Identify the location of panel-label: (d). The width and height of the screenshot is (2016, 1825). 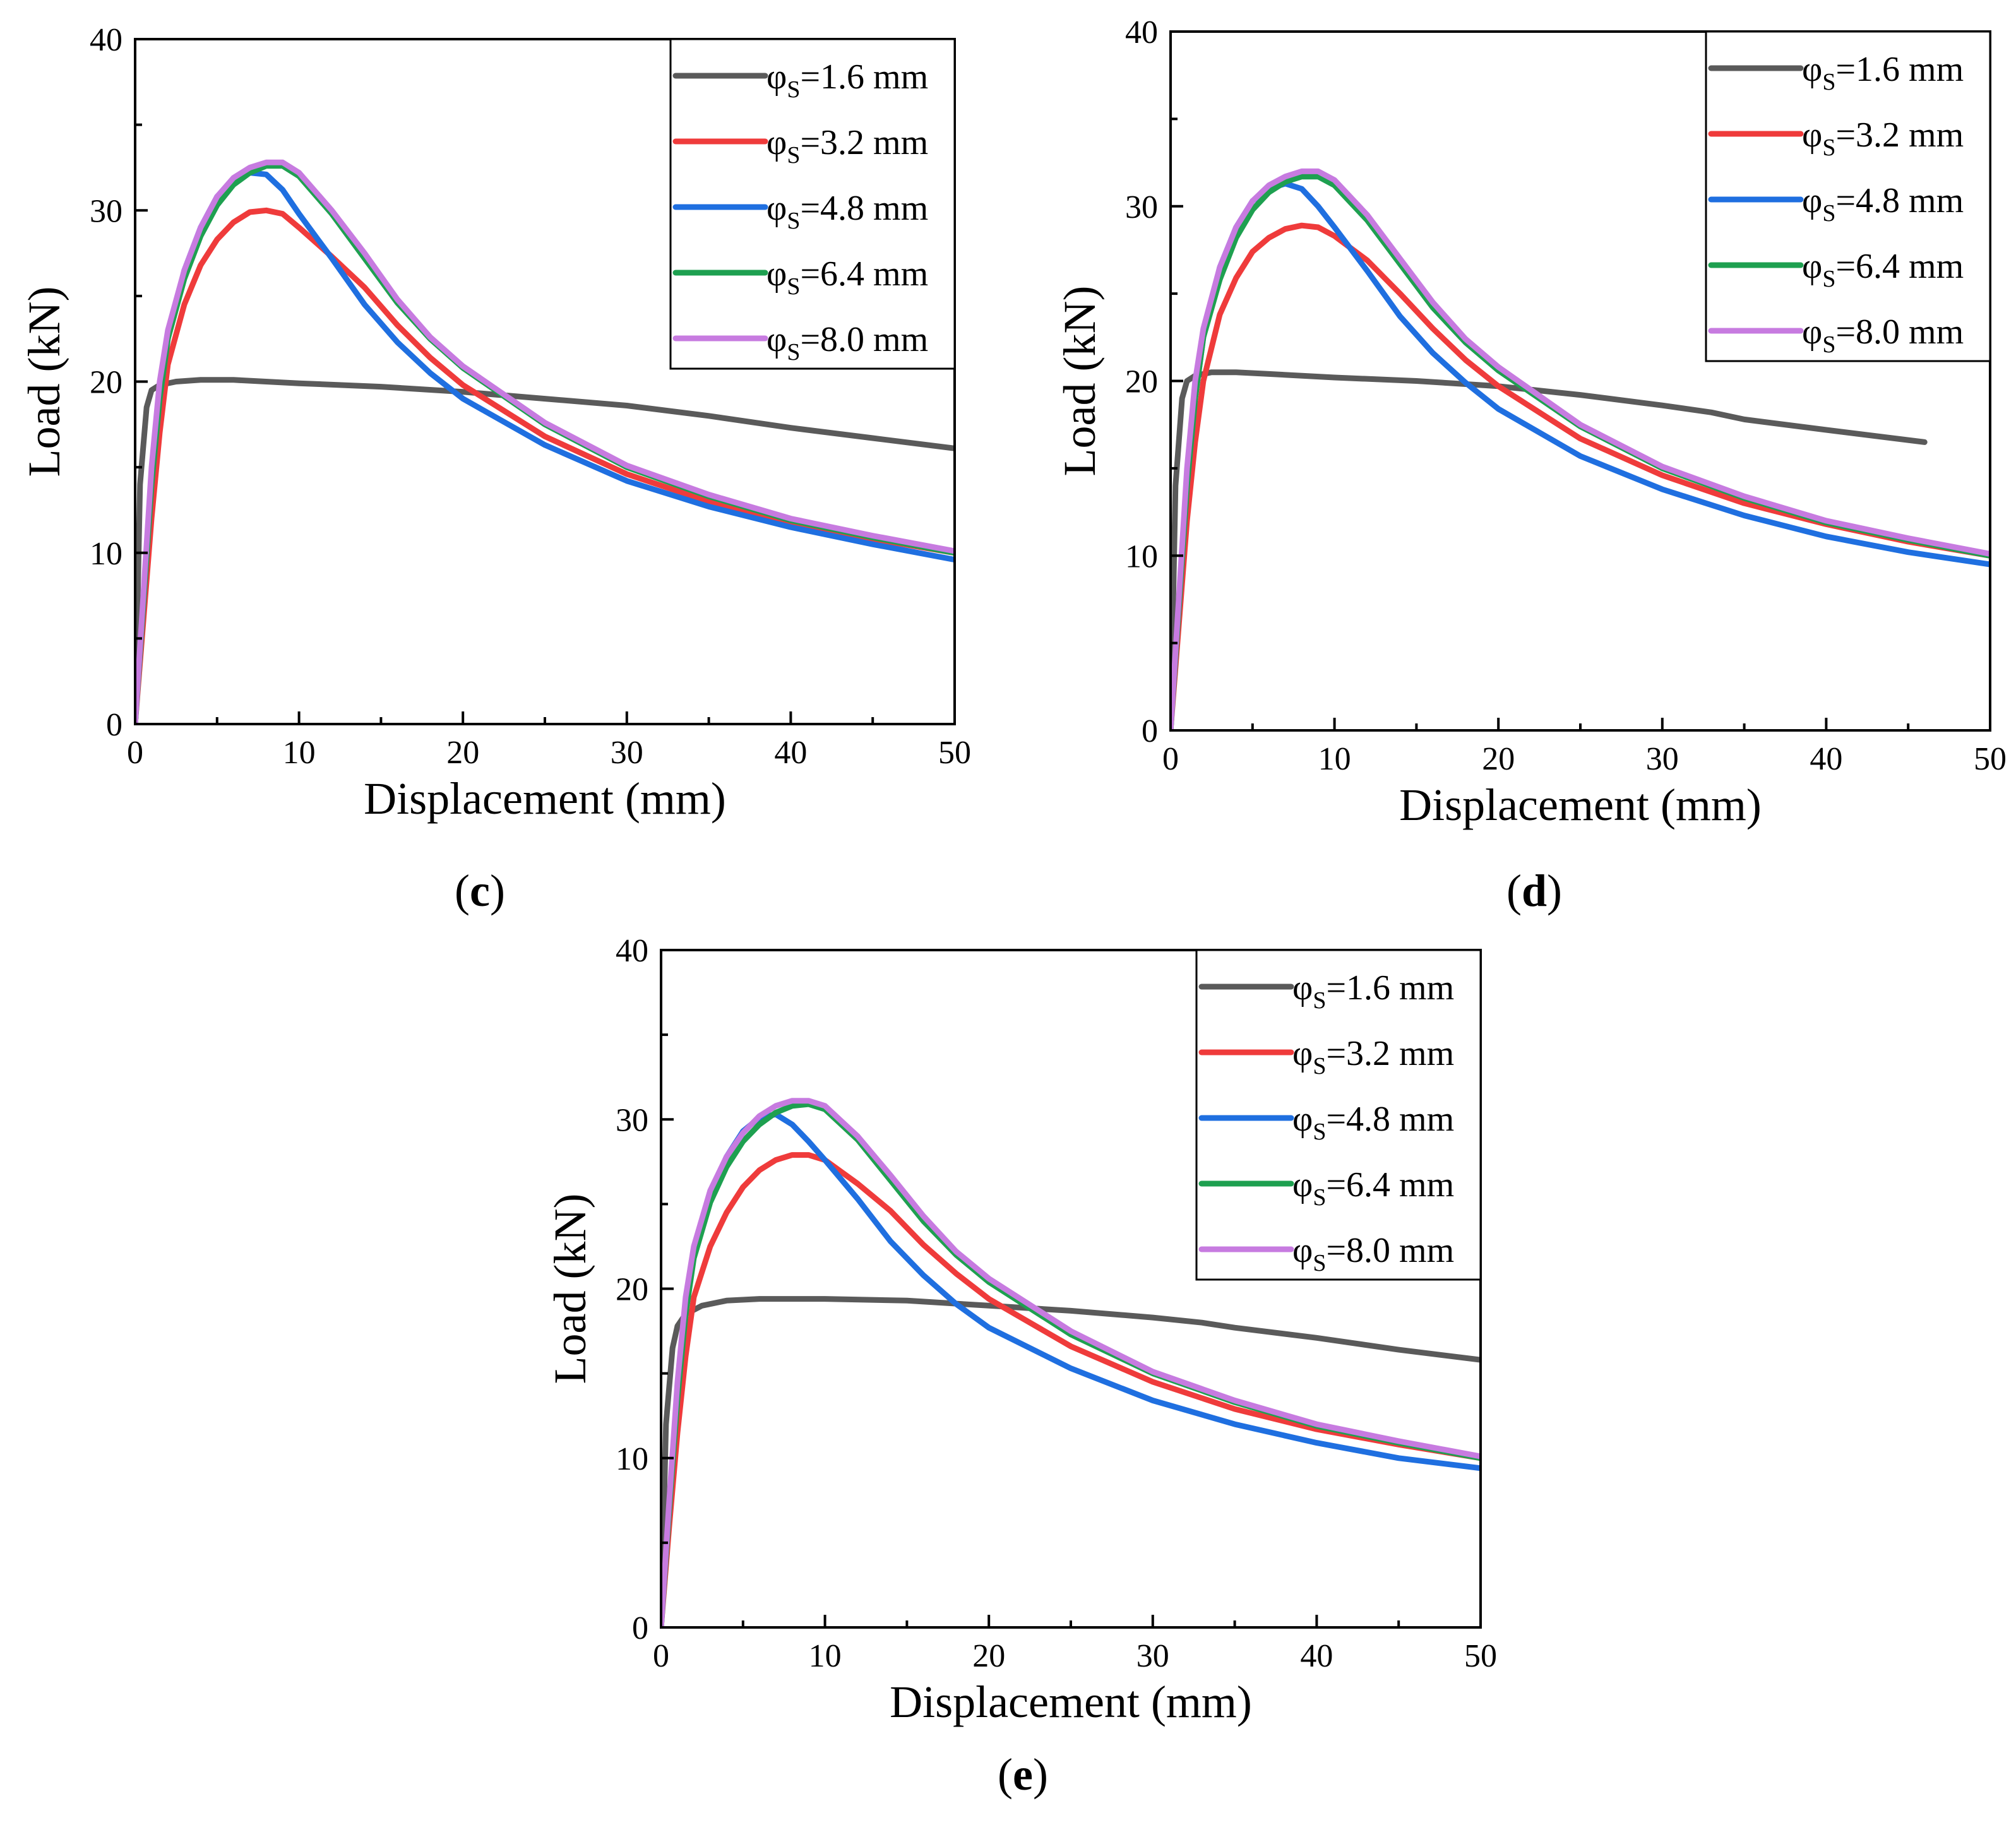
(1534, 890).